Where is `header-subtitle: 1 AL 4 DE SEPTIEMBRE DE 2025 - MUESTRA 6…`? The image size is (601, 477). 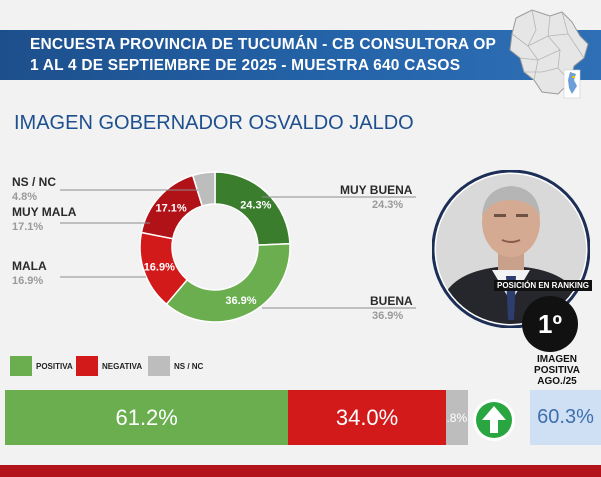
header-subtitle: 1 AL 4 DE SEPTIEMBRE DE 2025 - MUESTRA 6… is located at coordinates (245, 65).